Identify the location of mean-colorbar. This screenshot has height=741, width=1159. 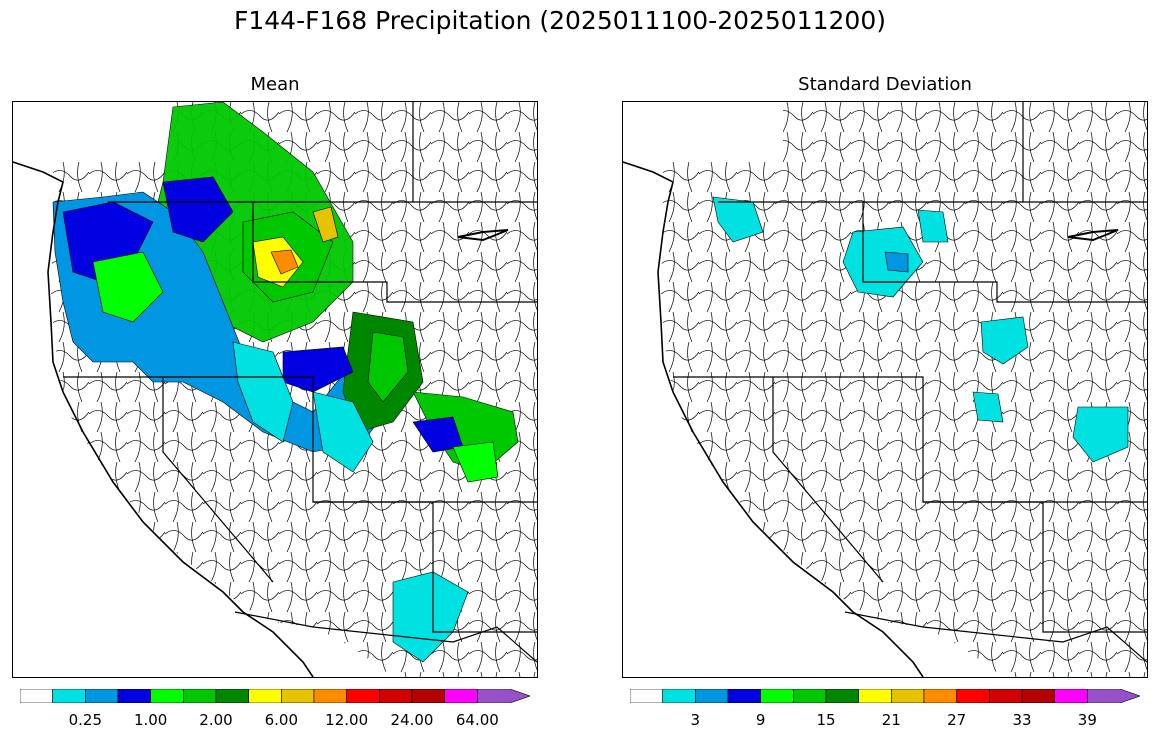
(275, 696).